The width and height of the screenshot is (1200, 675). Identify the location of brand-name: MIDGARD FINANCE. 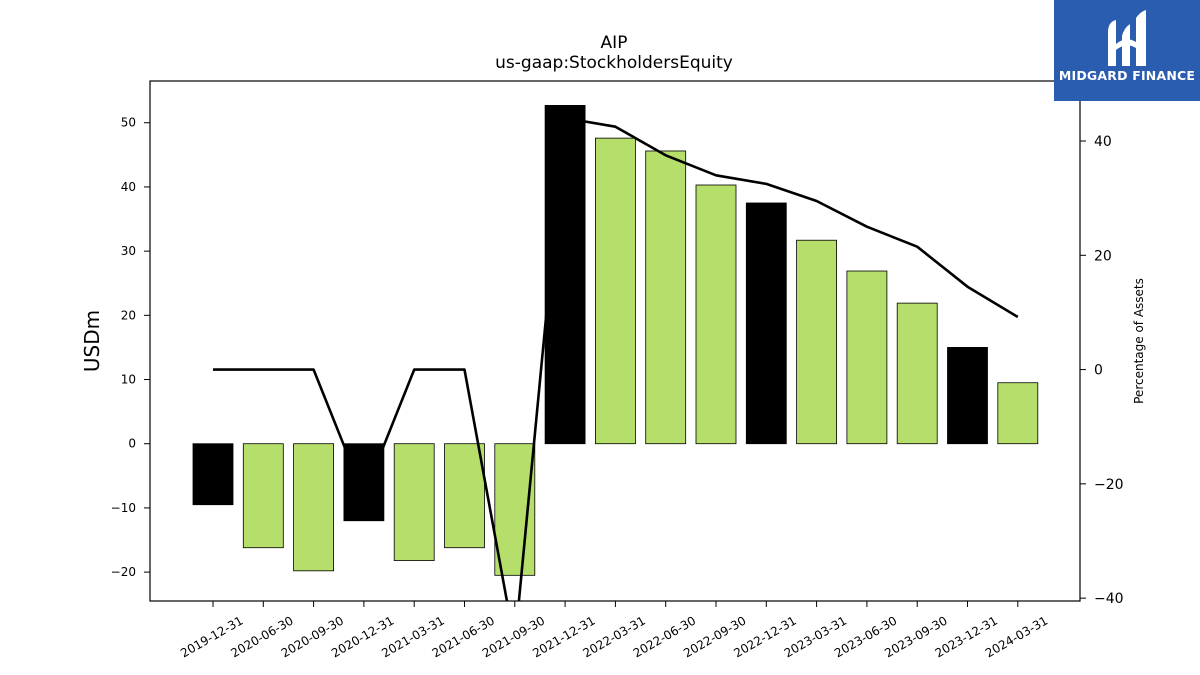
(1127, 75).